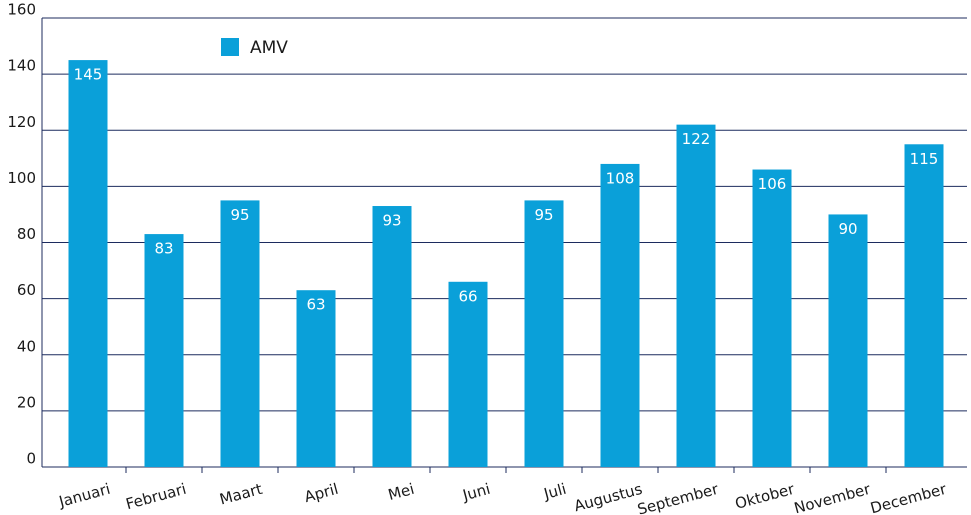 This screenshot has height=515, width=971. I want to click on value-label: 90, so click(847, 229).